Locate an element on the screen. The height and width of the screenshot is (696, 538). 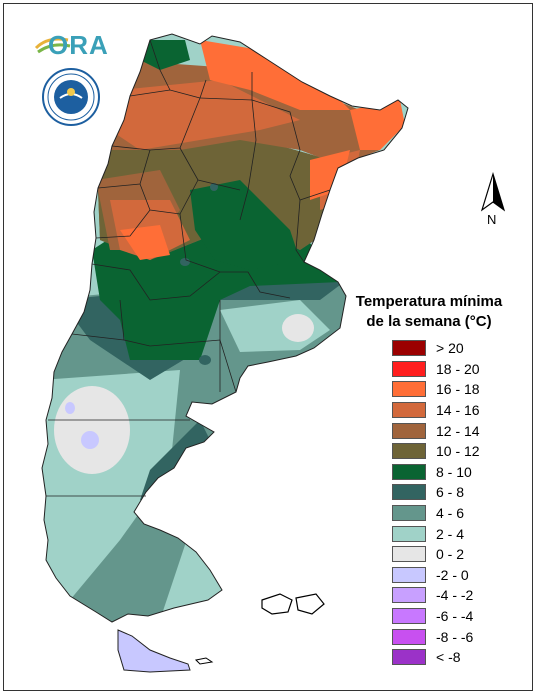
legend-item: 8 - 10 is located at coordinates (457, 472).